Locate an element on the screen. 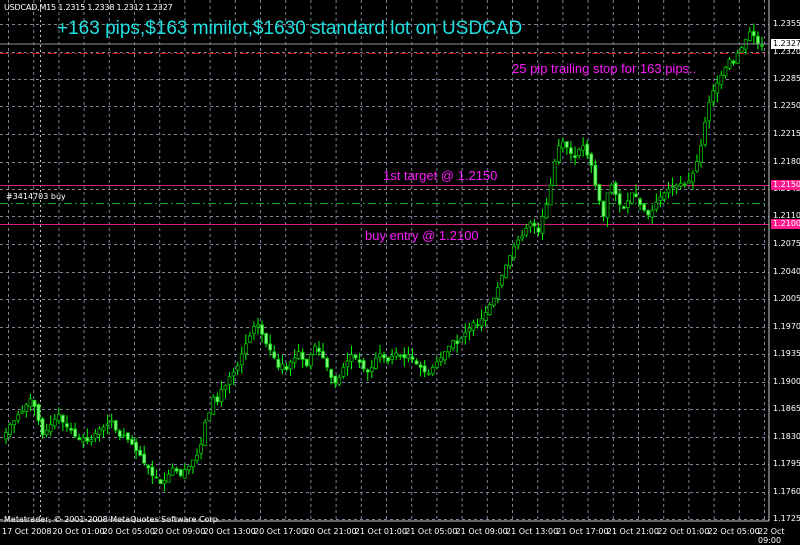 The height and width of the screenshot is (545, 800). time-tick-label: 21 Oct 17:00 is located at coordinates (582, 531).